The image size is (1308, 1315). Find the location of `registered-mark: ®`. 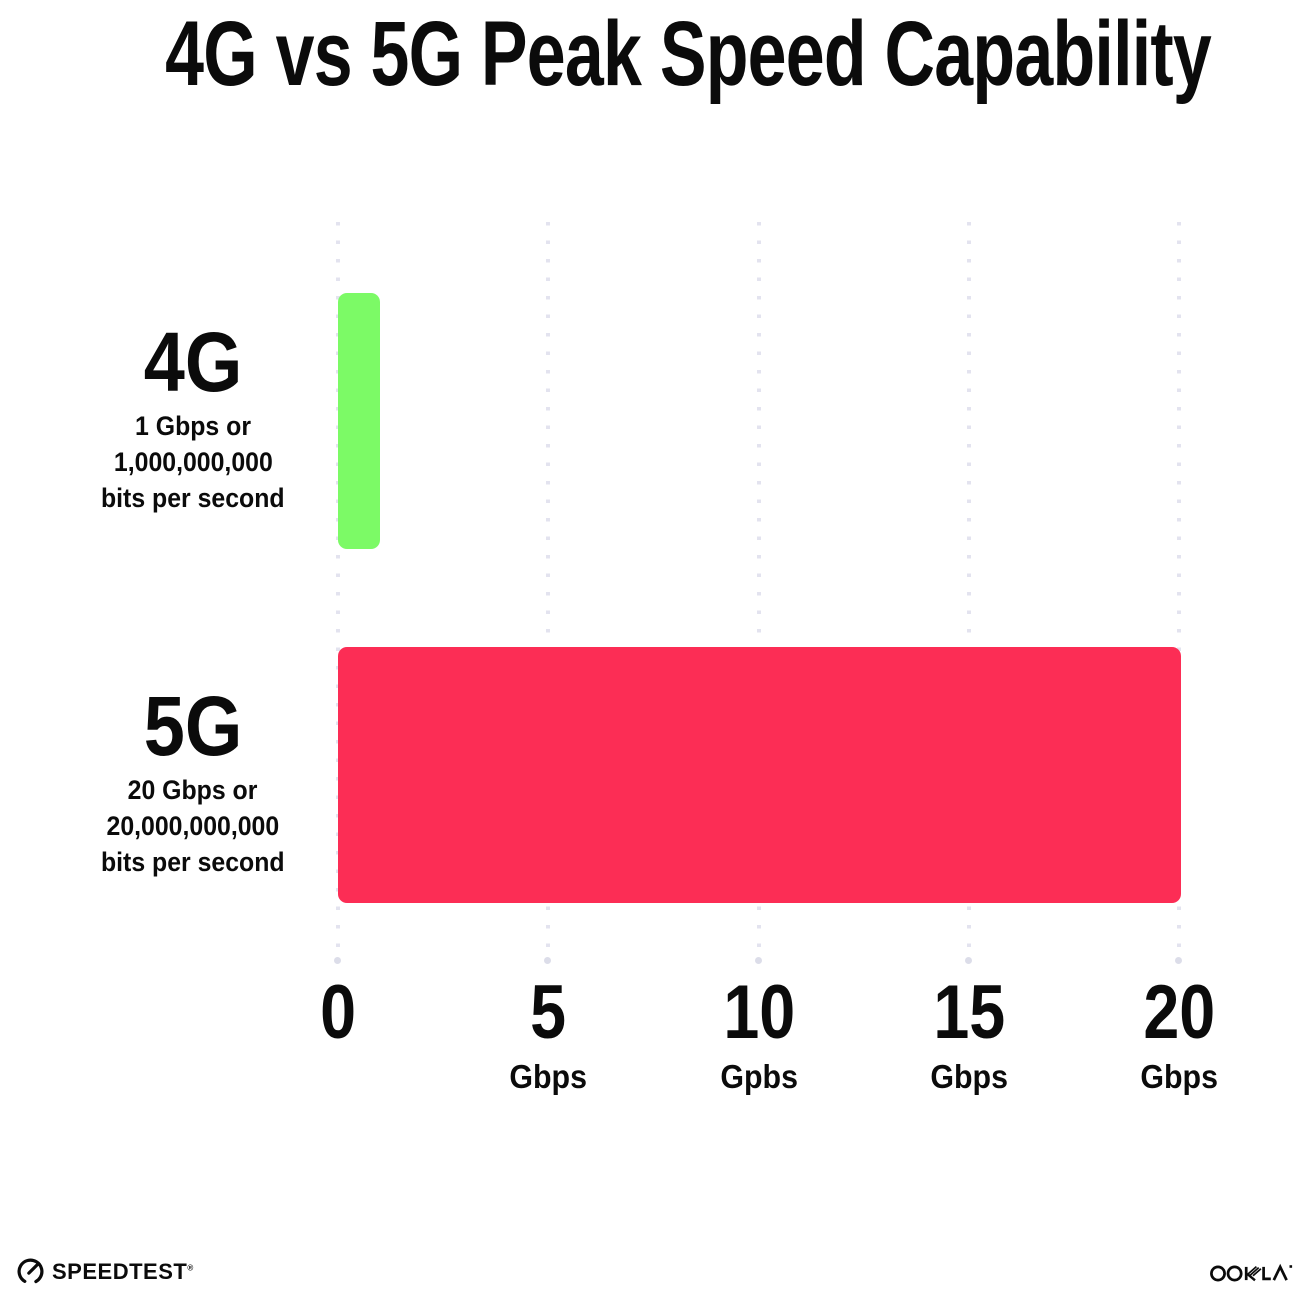

registered-mark: ® is located at coordinates (190, 1268).